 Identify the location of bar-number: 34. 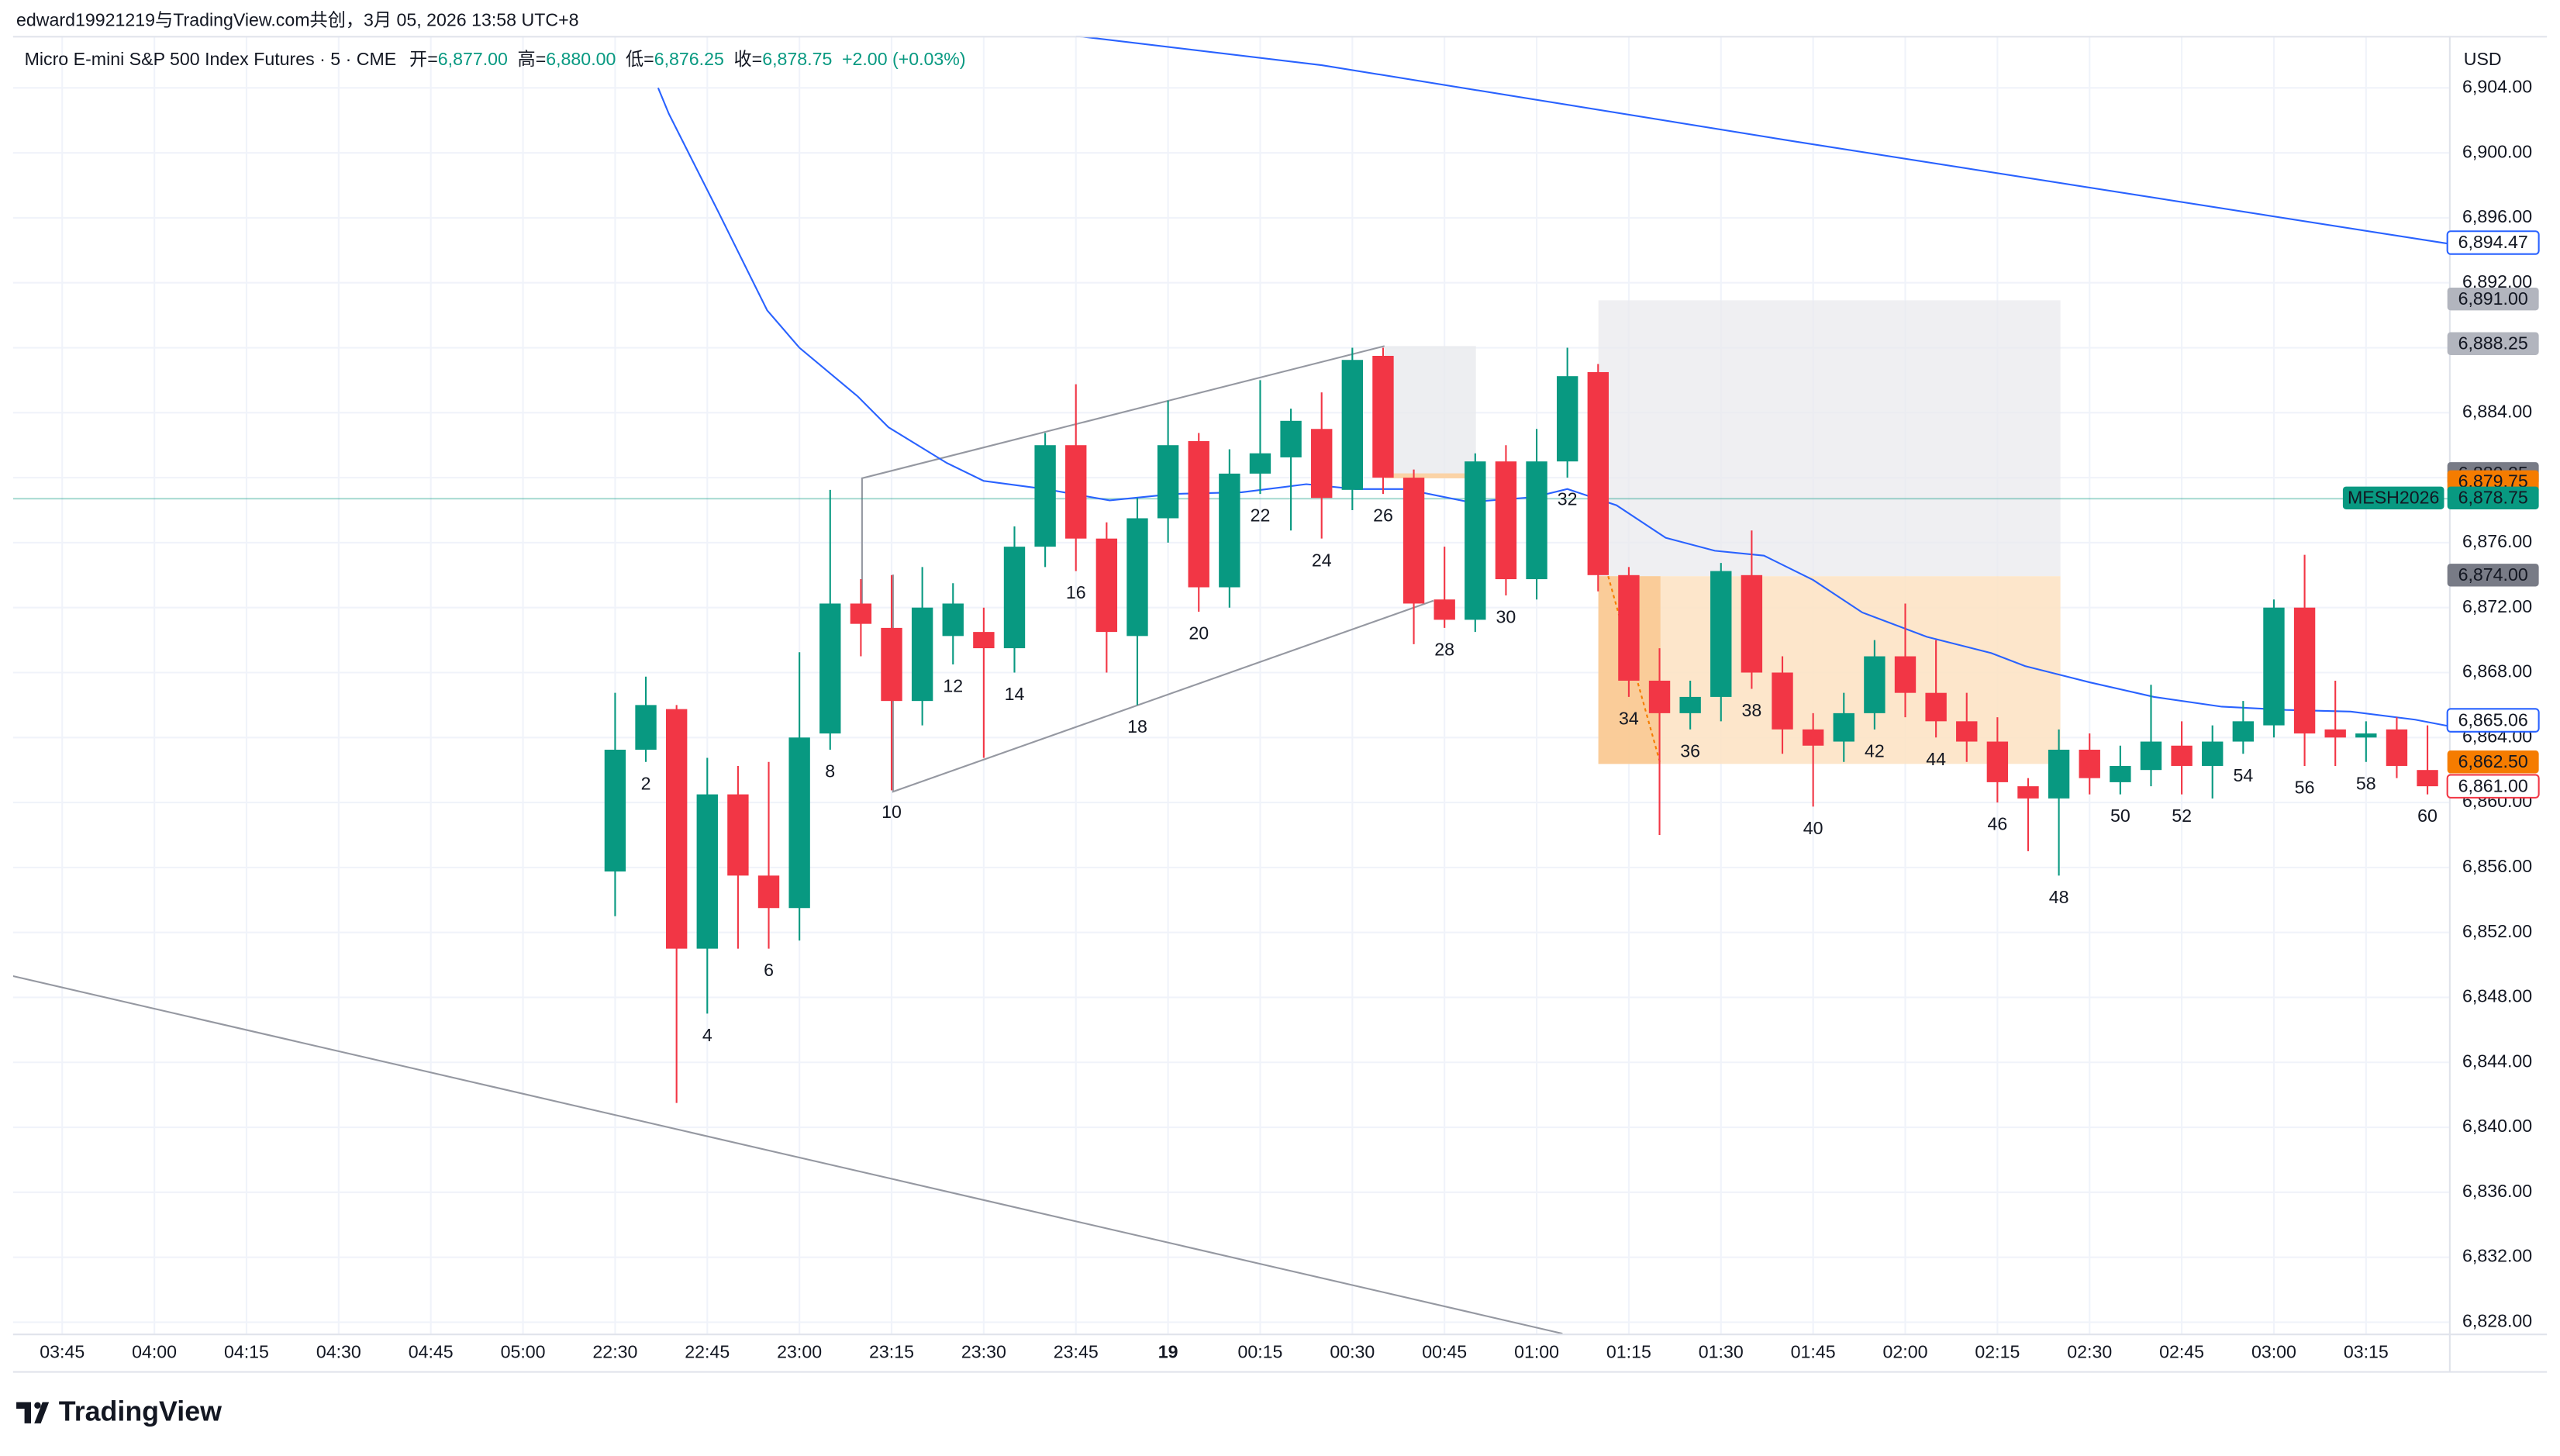
(1629, 719).